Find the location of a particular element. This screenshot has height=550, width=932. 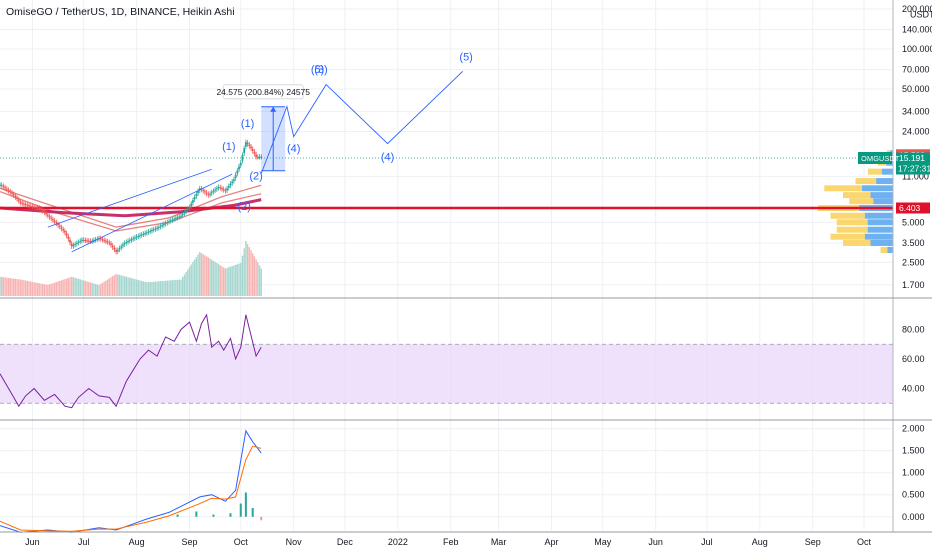

x-tick-label: Apr is located at coordinates (552, 542).